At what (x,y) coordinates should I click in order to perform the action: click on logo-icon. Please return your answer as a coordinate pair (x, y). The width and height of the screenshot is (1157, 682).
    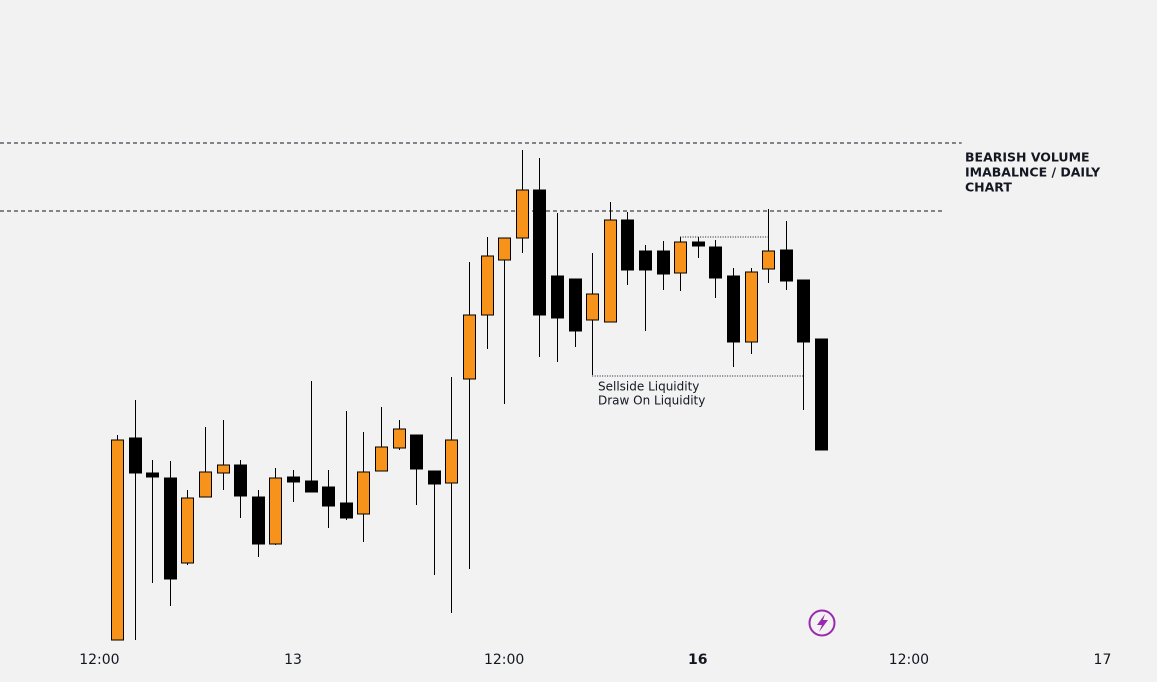
    Looking at the image, I should click on (822, 623).